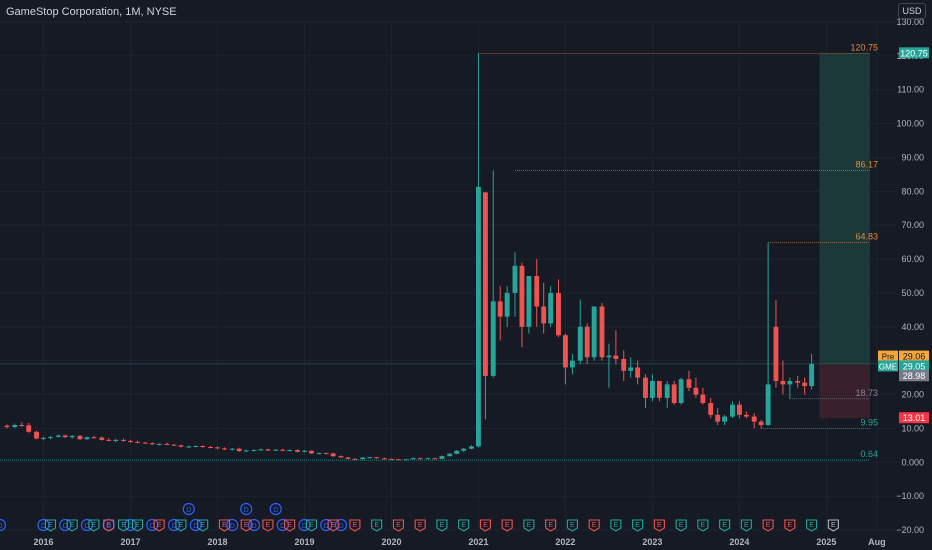 Image resolution: width=932 pixels, height=550 pixels. I want to click on price-tag: 13.01, so click(914, 418).